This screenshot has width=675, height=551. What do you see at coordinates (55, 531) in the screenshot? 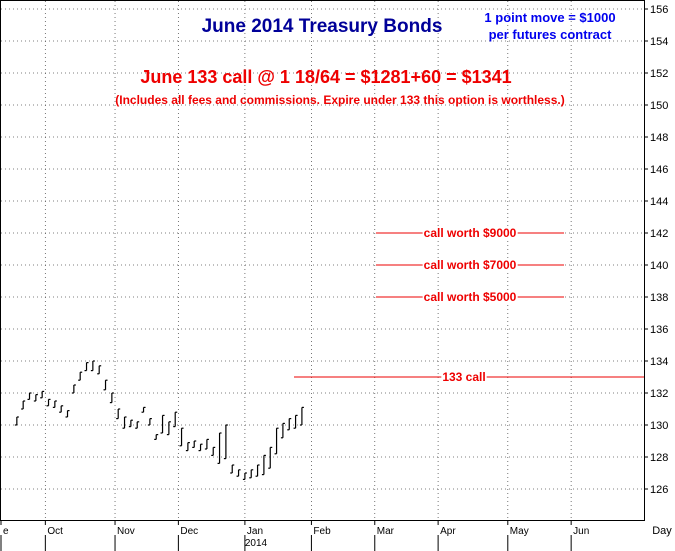
I see `x-tick-label: Oct` at bounding box center [55, 531].